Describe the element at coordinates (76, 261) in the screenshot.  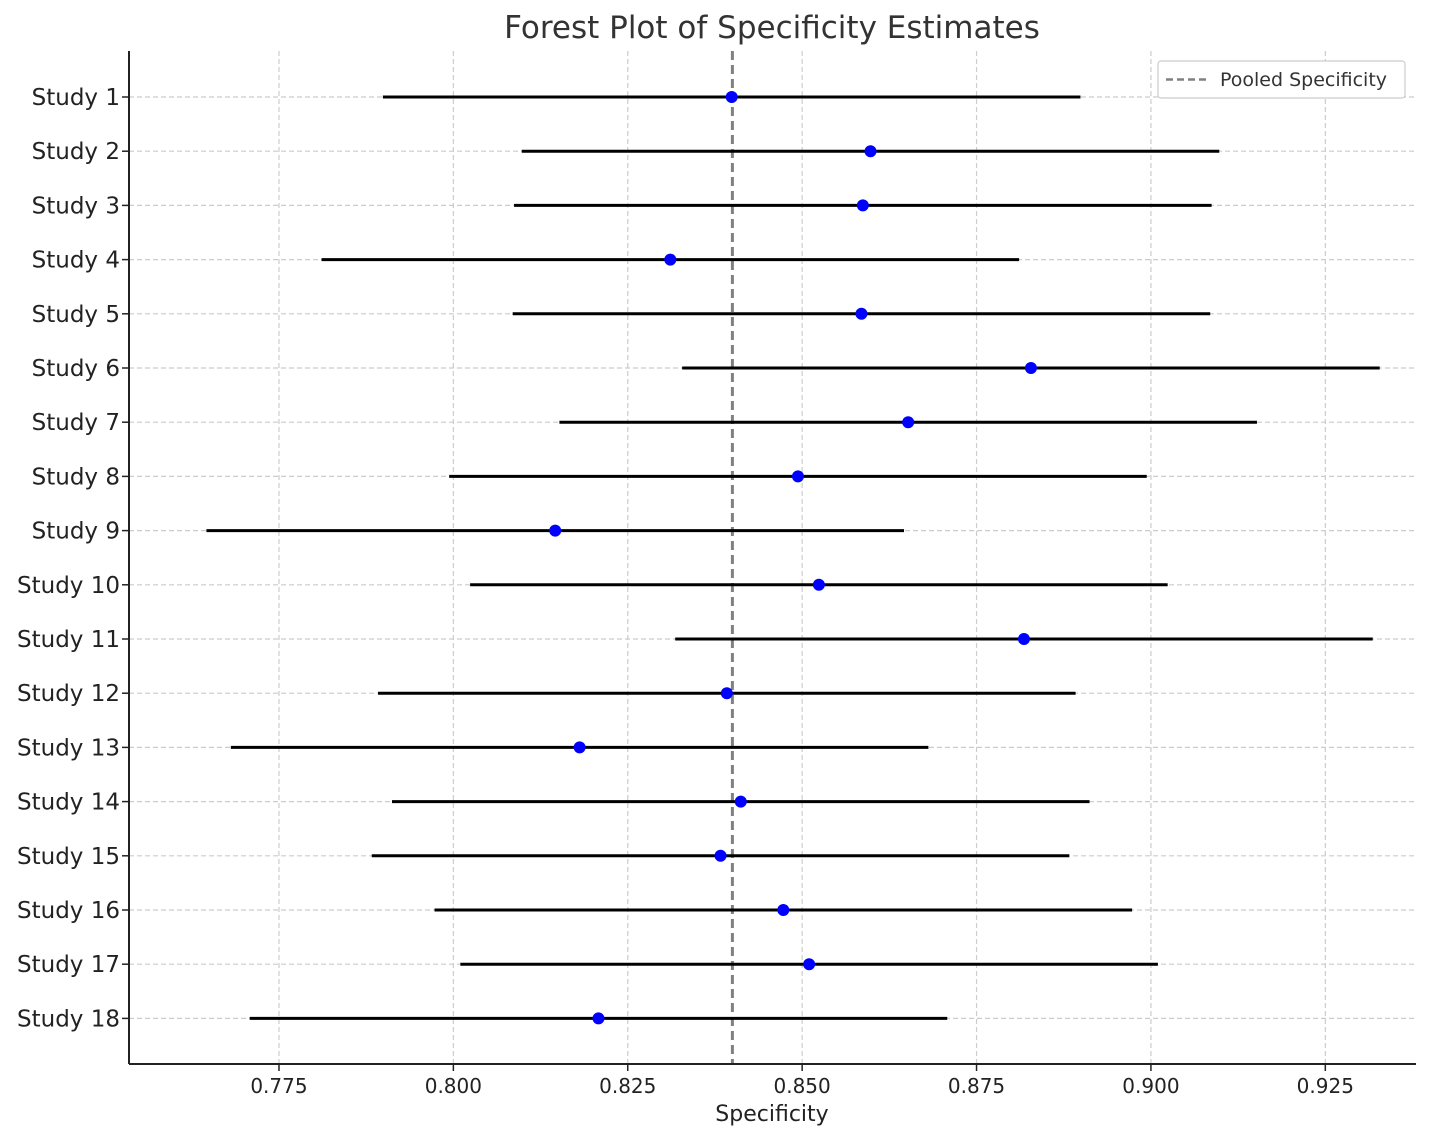
I see `study-label: Study 4` at that location.